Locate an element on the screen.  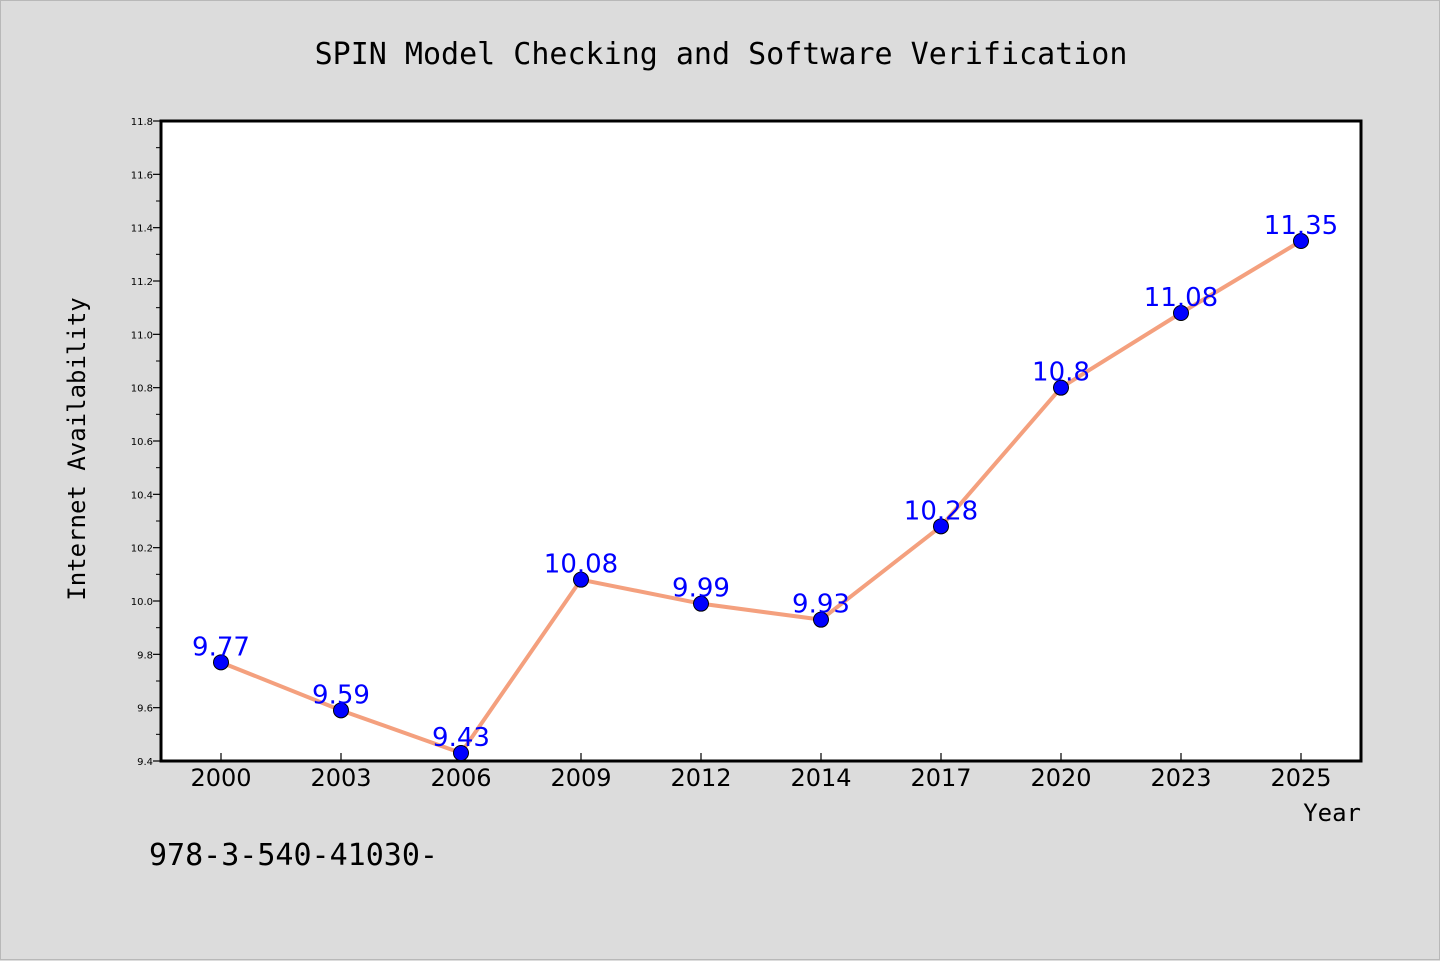
y-tick-label: 9.6 is located at coordinates (145, 709).